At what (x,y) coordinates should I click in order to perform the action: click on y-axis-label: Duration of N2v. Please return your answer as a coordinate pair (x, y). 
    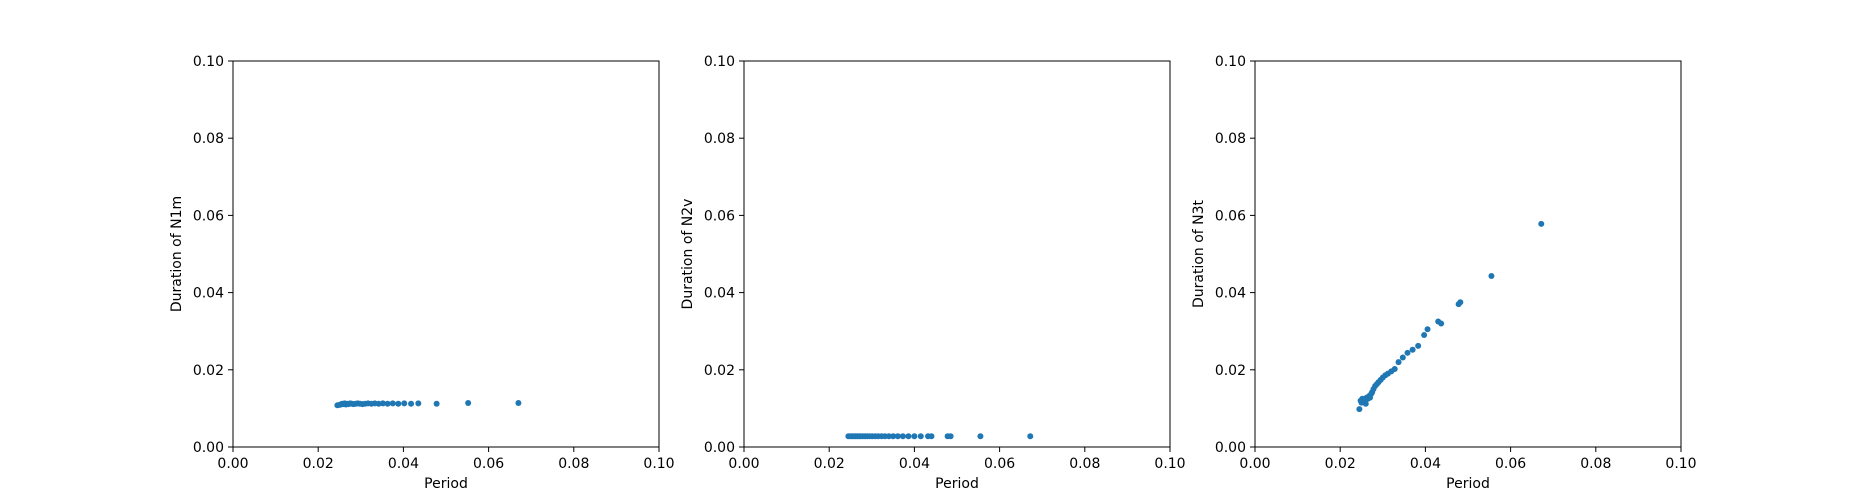
    Looking at the image, I should click on (688, 254).